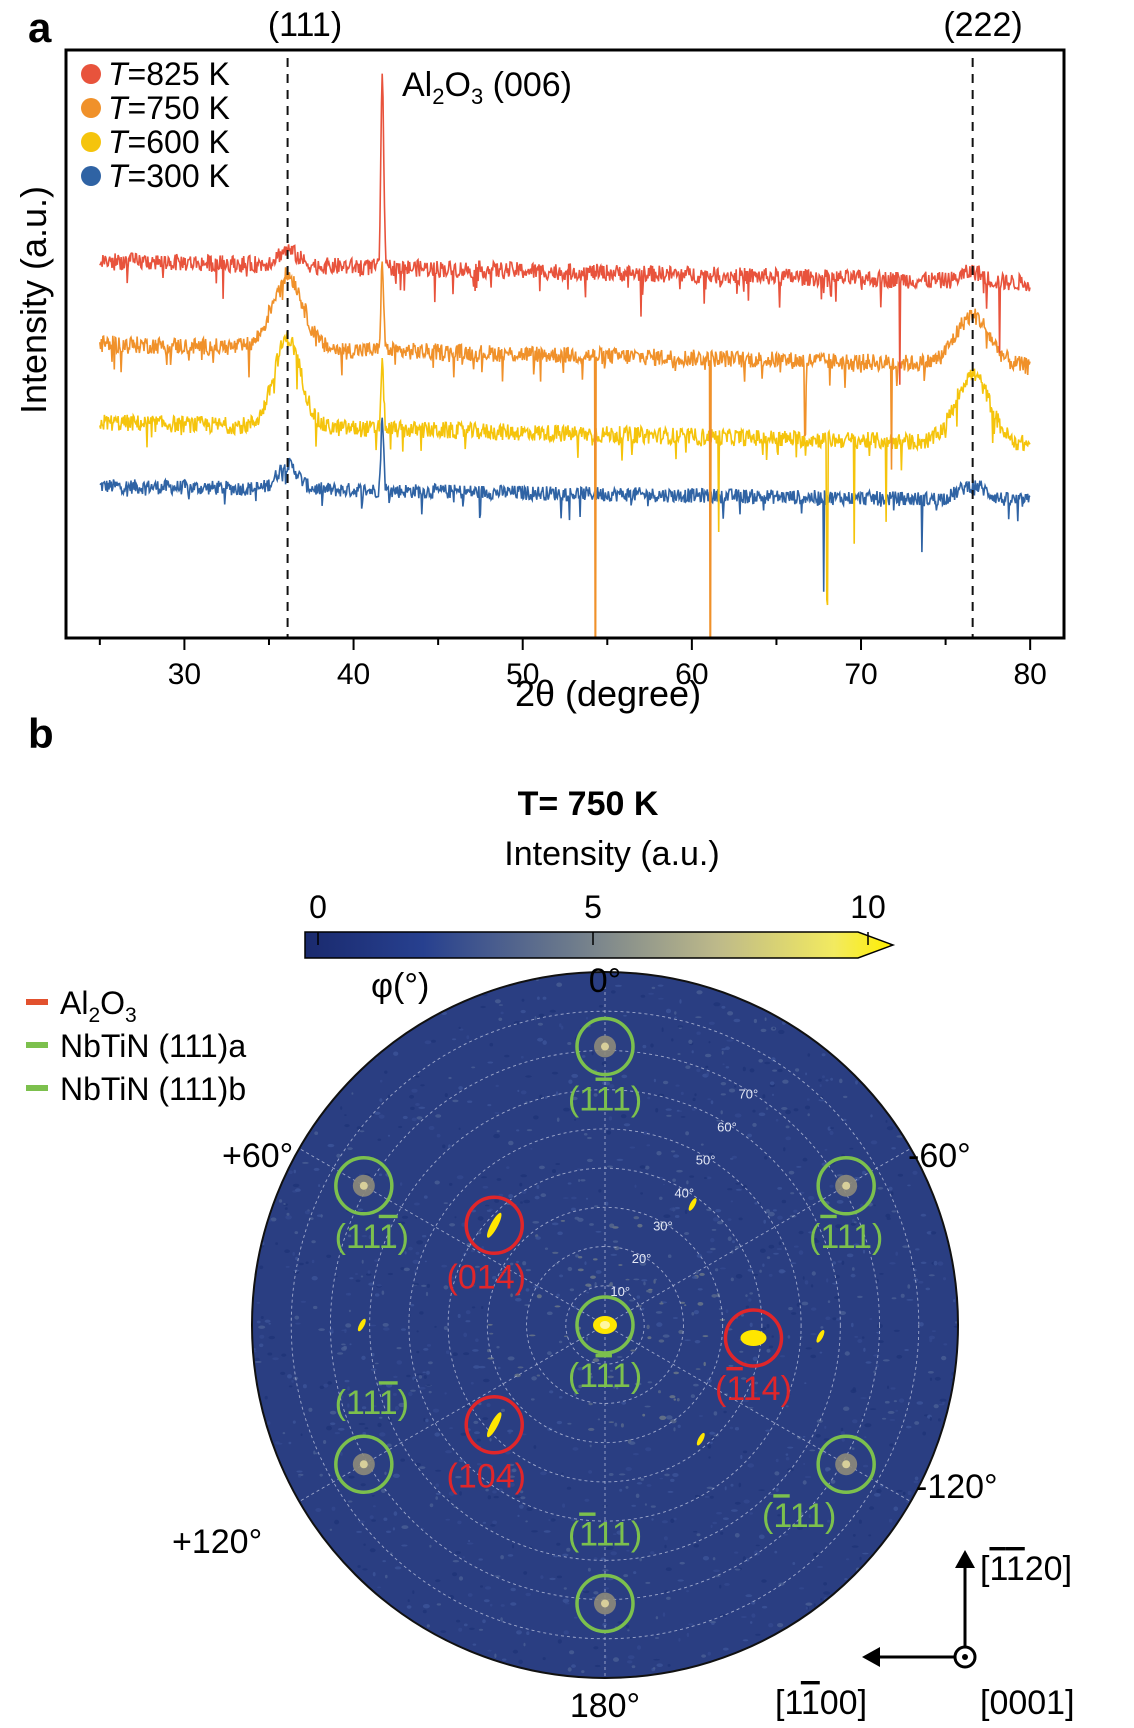  I want to click on legend-label: NbTiN (111)a, so click(153, 1046).